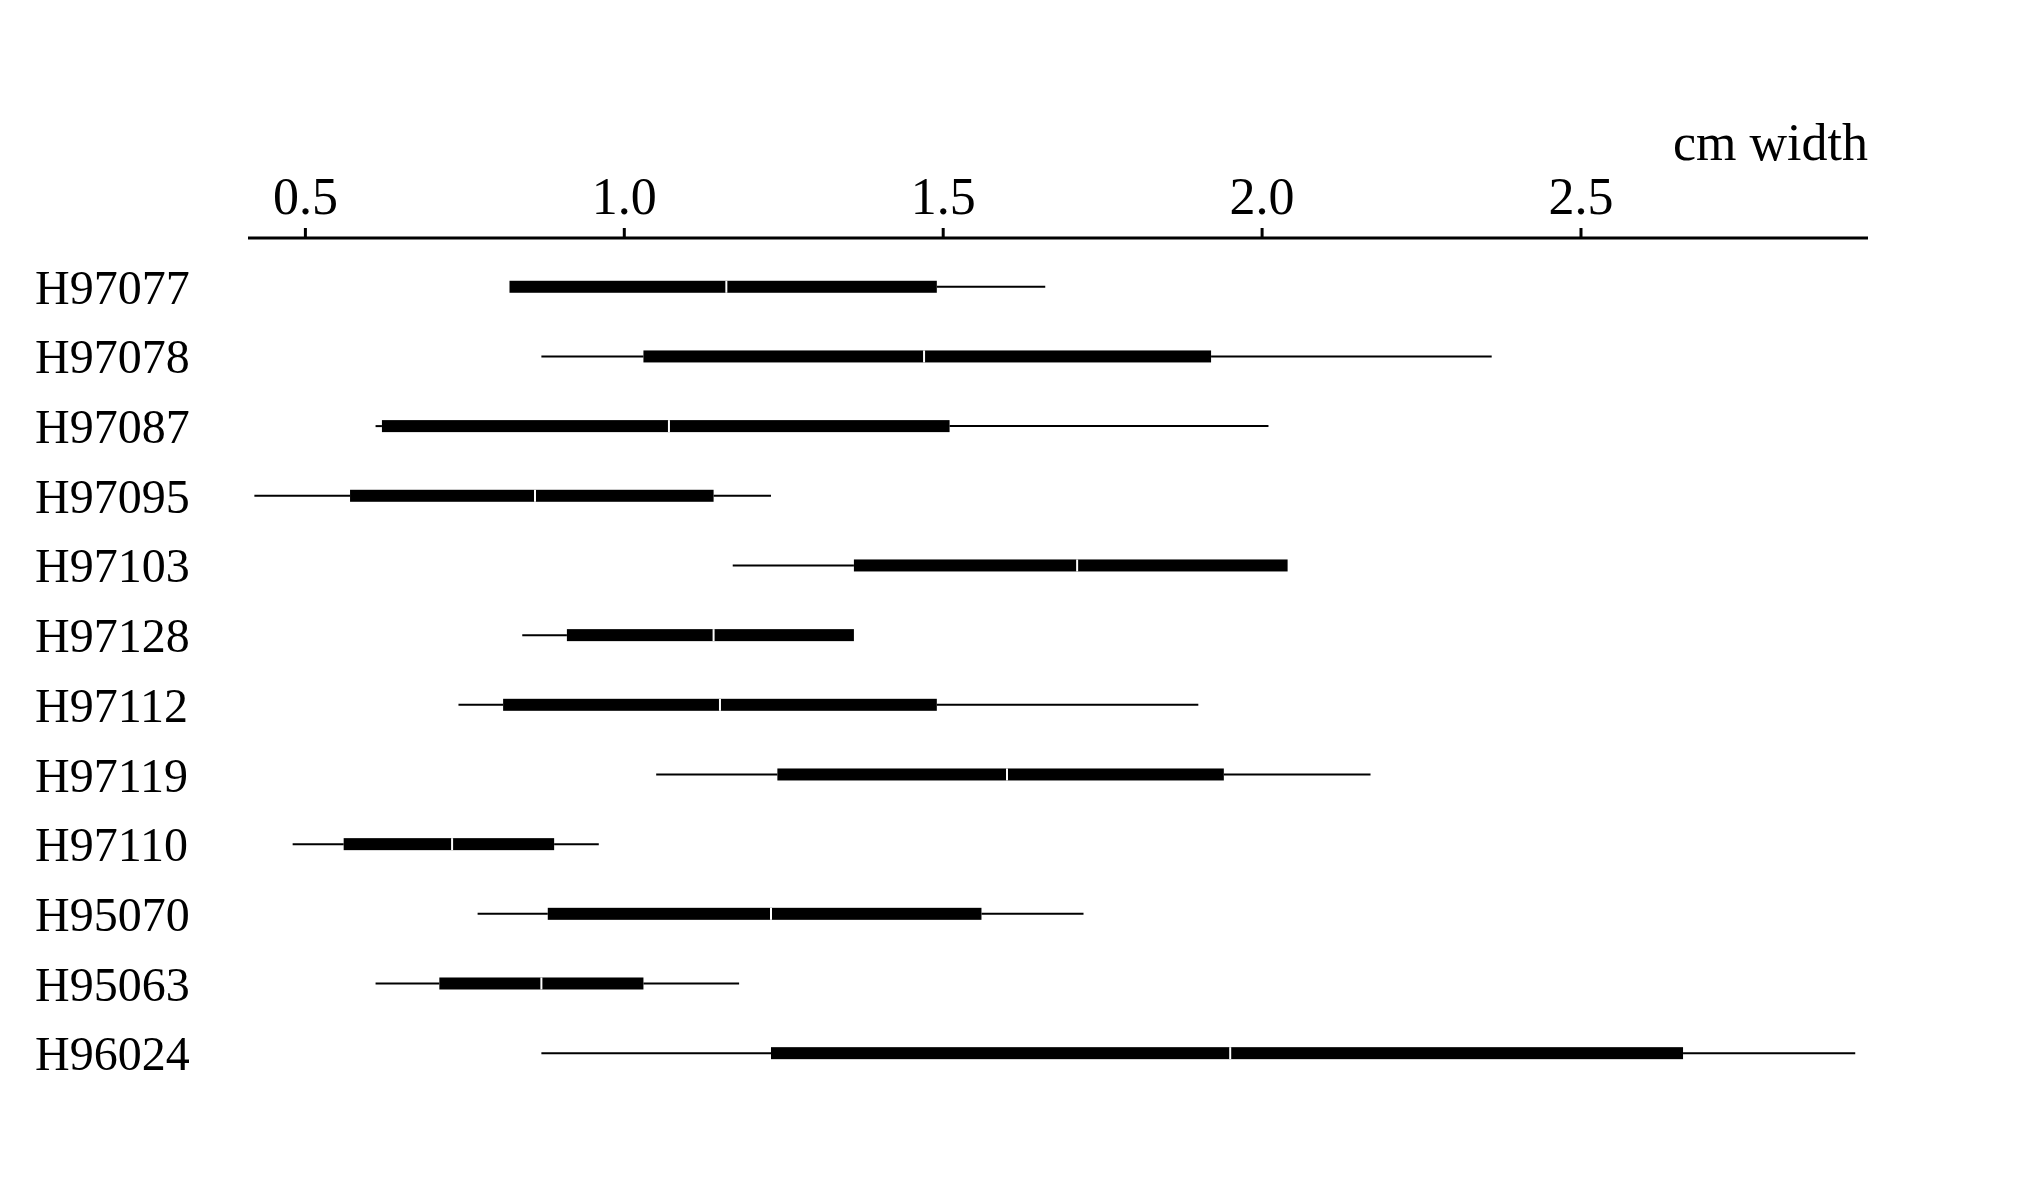  I want to click on x-tick-label: 0.5, so click(305, 196).